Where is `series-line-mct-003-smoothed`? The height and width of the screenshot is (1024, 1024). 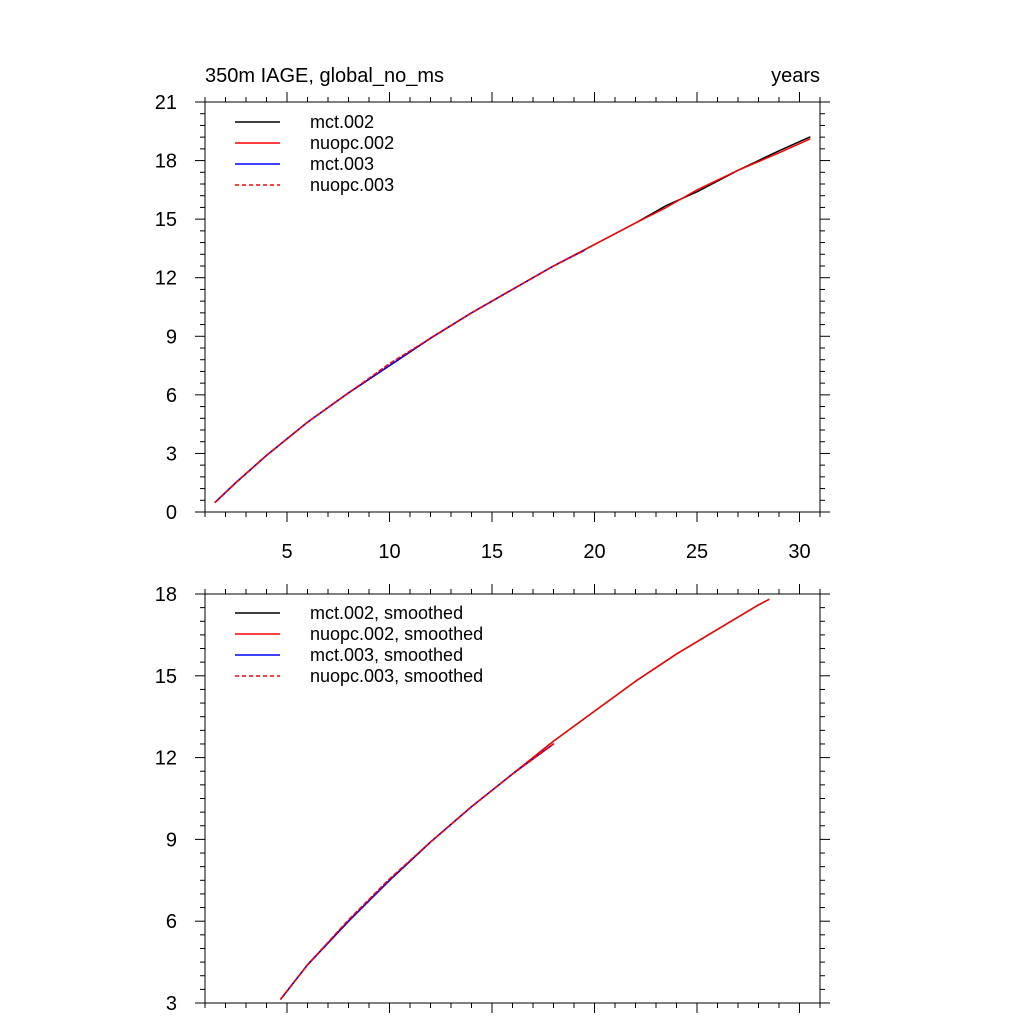
series-line-mct-003-smoothed is located at coordinates (417, 871).